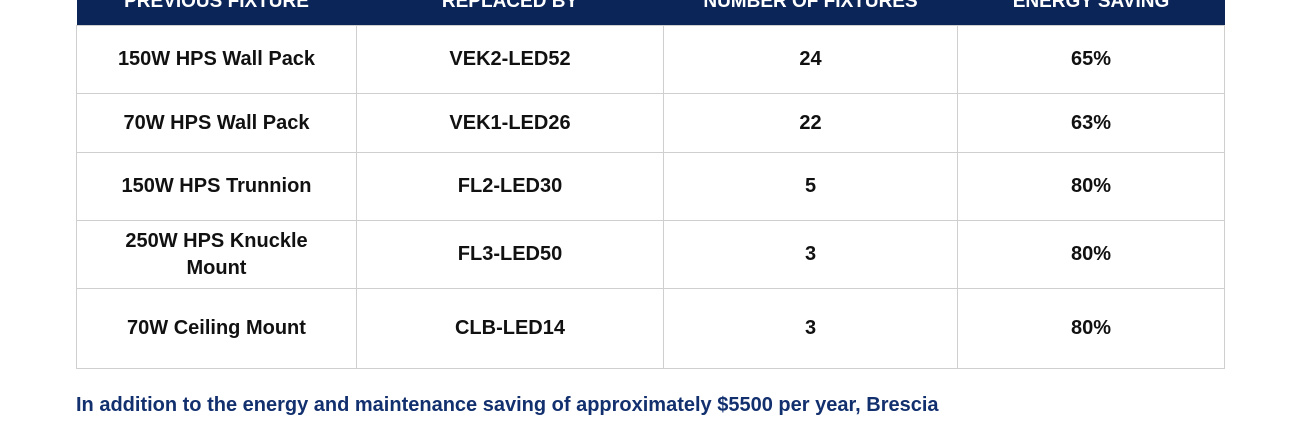 Image resolution: width=1300 pixels, height=425 pixels. What do you see at coordinates (510, 186) in the screenshot?
I see `table-cell: FL2-LED30` at bounding box center [510, 186].